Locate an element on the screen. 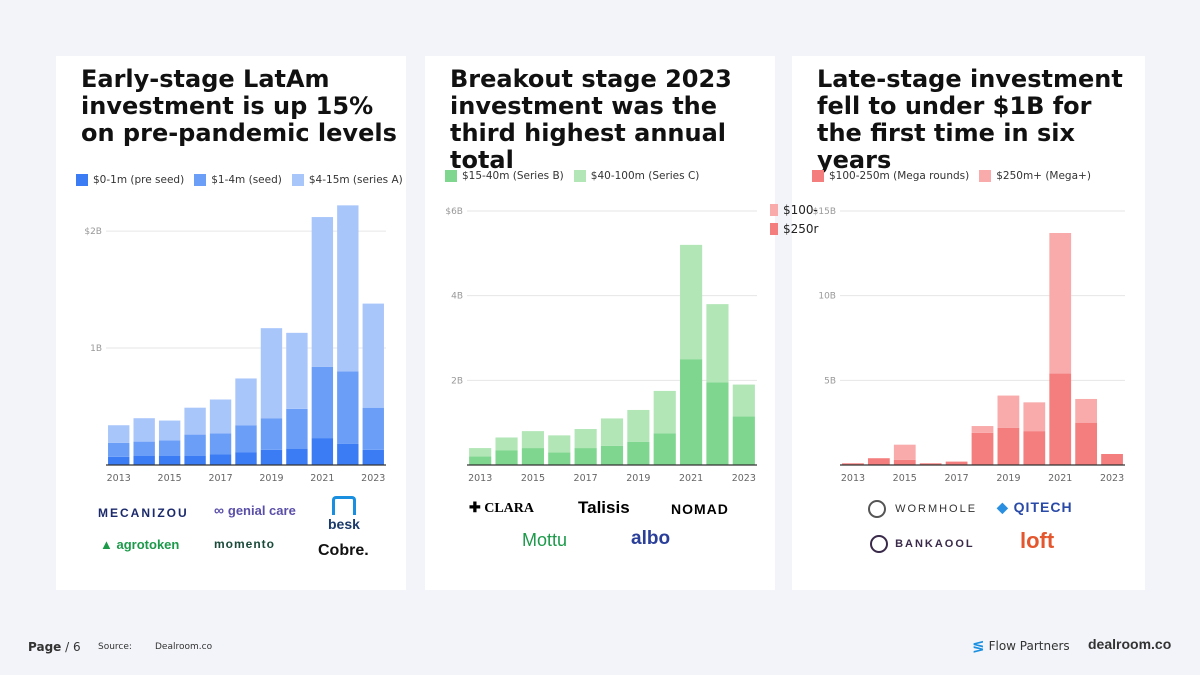 The height and width of the screenshot is (675, 1200). x-tick-label: 2015 is located at coordinates (170, 478).